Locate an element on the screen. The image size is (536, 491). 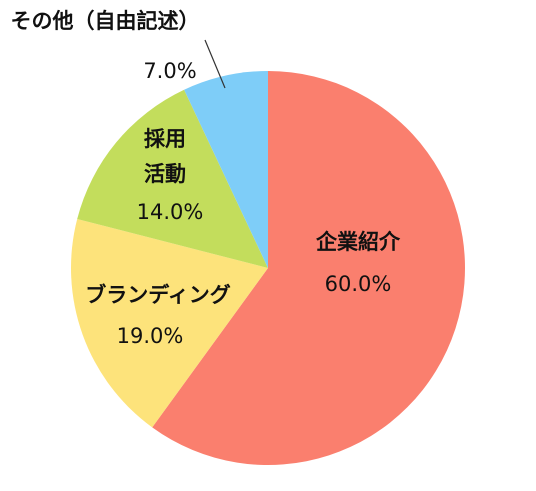
leader-line is located at coordinates (215, 64).